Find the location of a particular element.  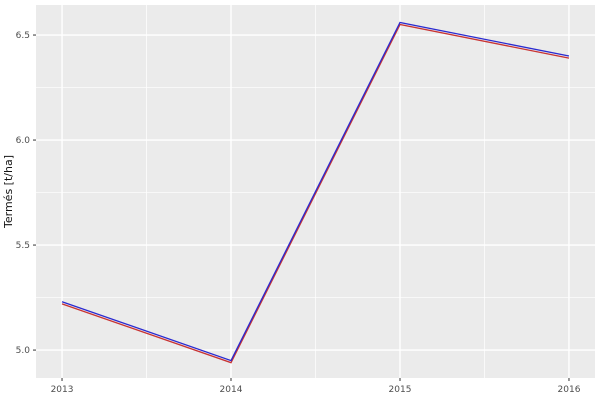

x-tick-label: 2015 is located at coordinates (400, 390).